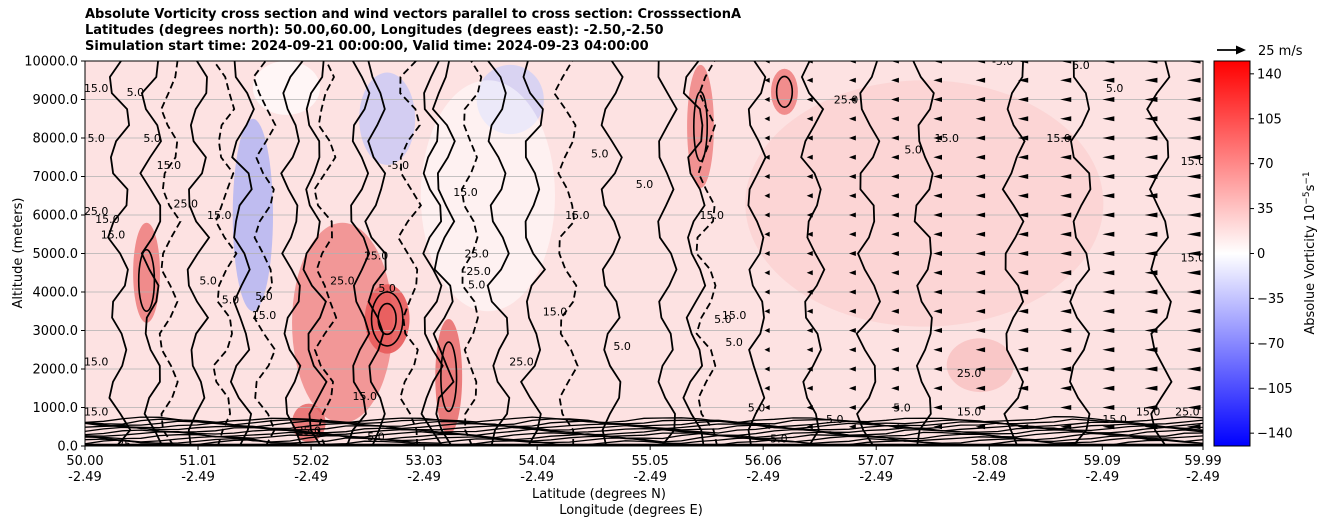 The width and height of the screenshot is (1332, 526). Describe the element at coordinates (423, 461) in the screenshot. I see `x-tick-label-latitude: 53.03` at that location.